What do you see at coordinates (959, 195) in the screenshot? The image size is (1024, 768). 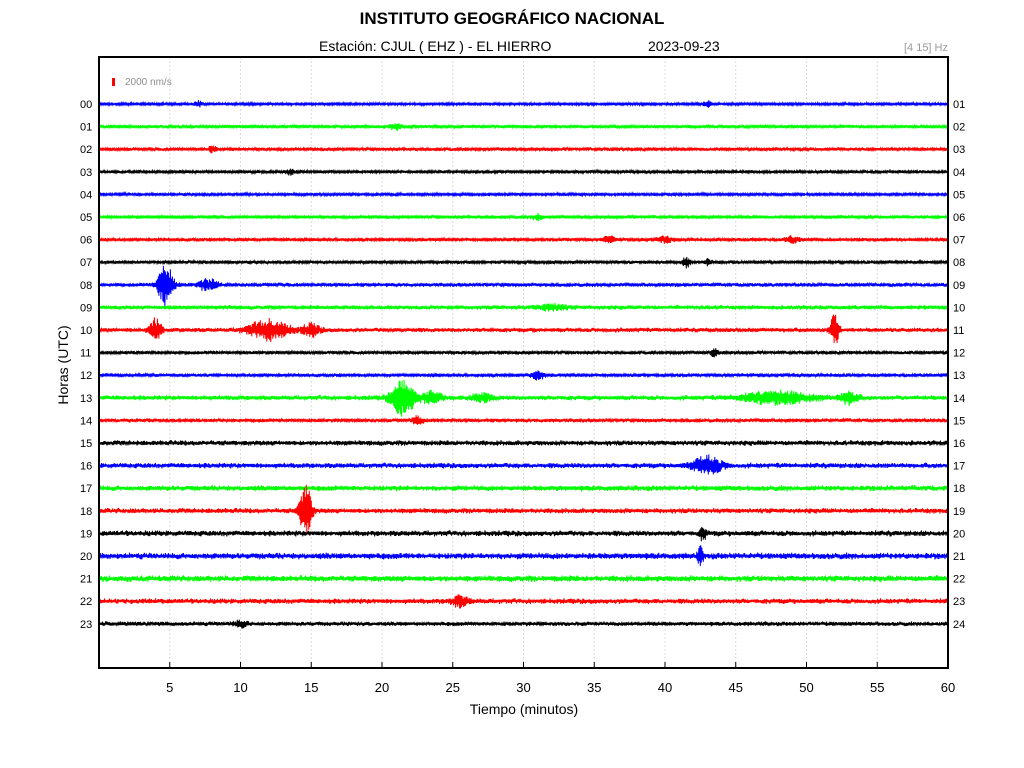 I see `hour-label-right: 05` at bounding box center [959, 195].